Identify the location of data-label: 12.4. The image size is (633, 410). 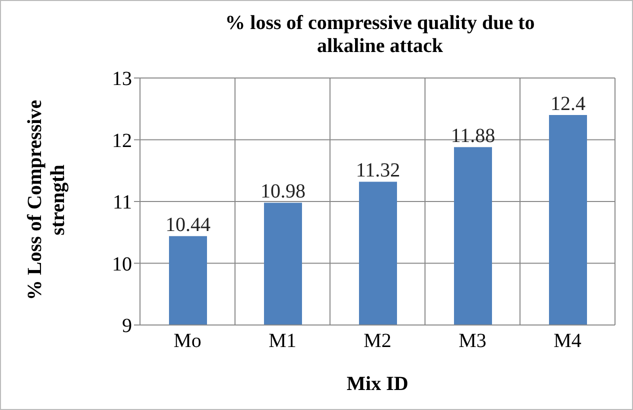
(568, 104).